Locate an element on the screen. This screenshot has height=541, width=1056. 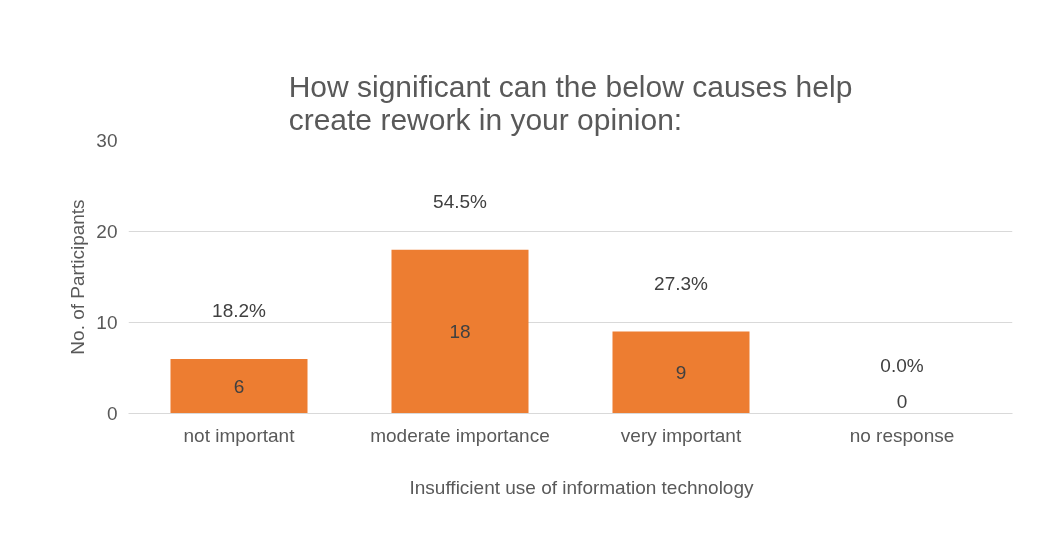
data-label: 9 is located at coordinates (681, 373).